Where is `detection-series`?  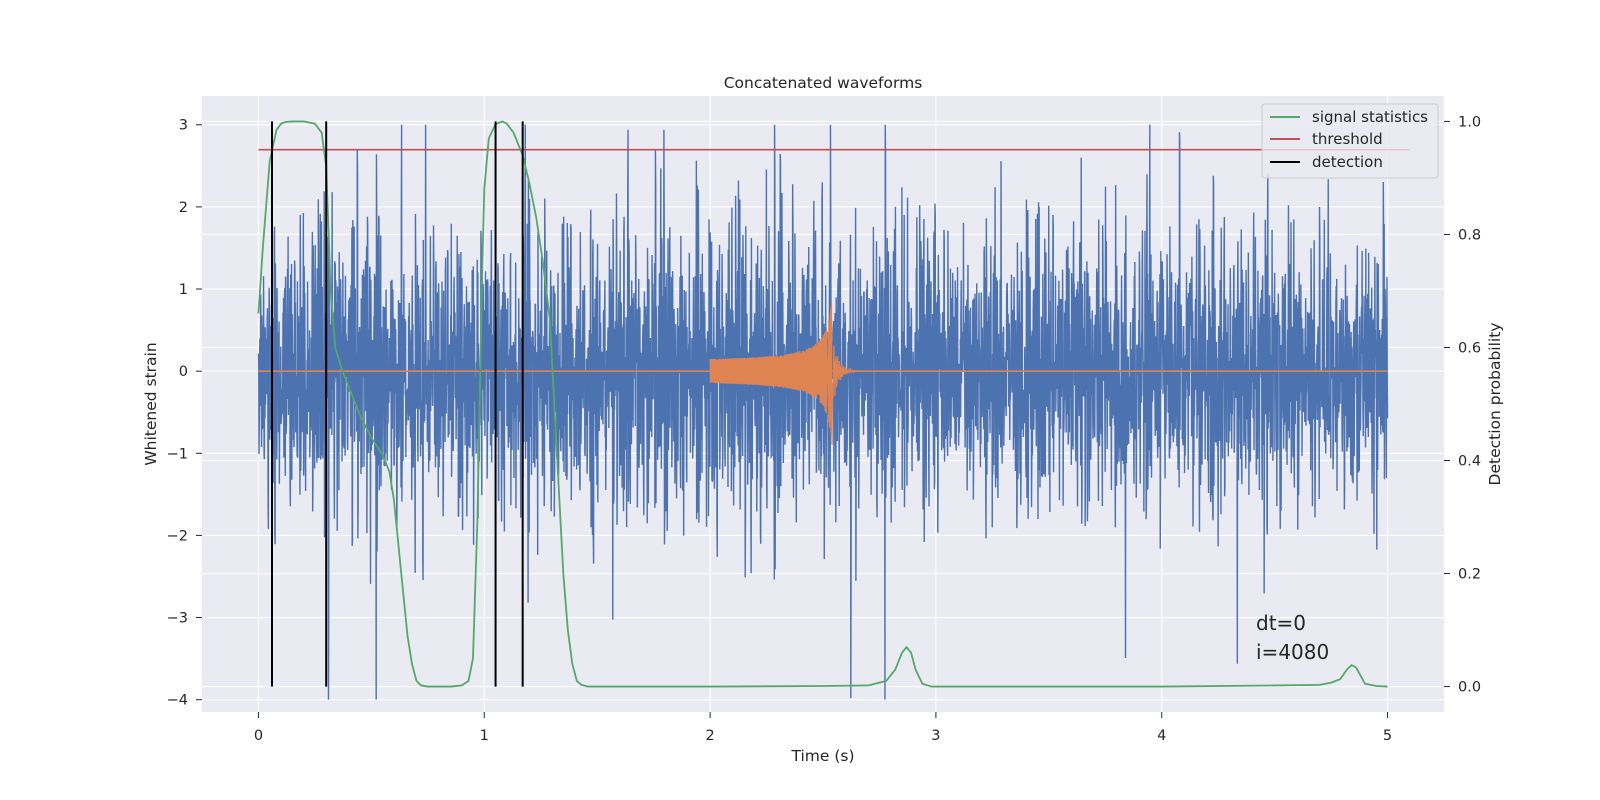
detection-series is located at coordinates (397, 404).